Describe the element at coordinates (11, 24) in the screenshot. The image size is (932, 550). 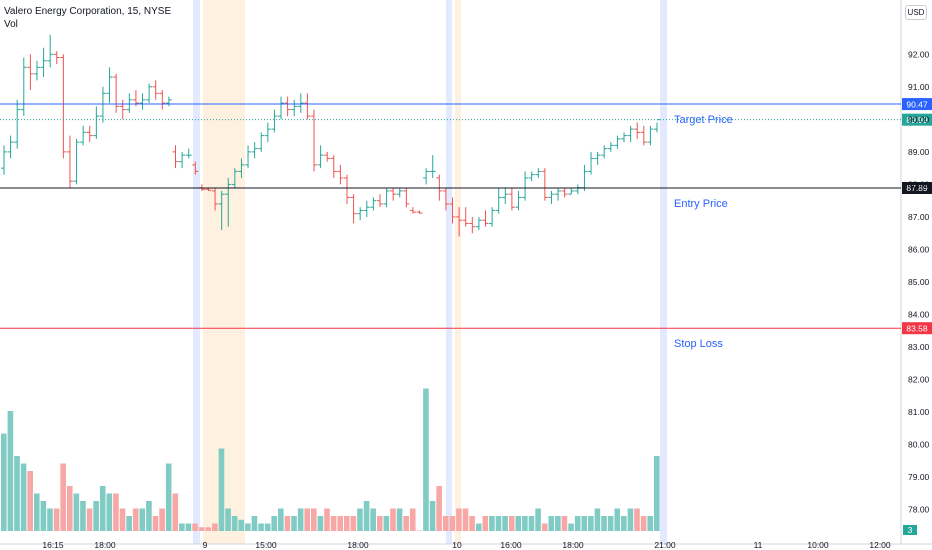
I see `volume-indicator-label: Vol` at that location.